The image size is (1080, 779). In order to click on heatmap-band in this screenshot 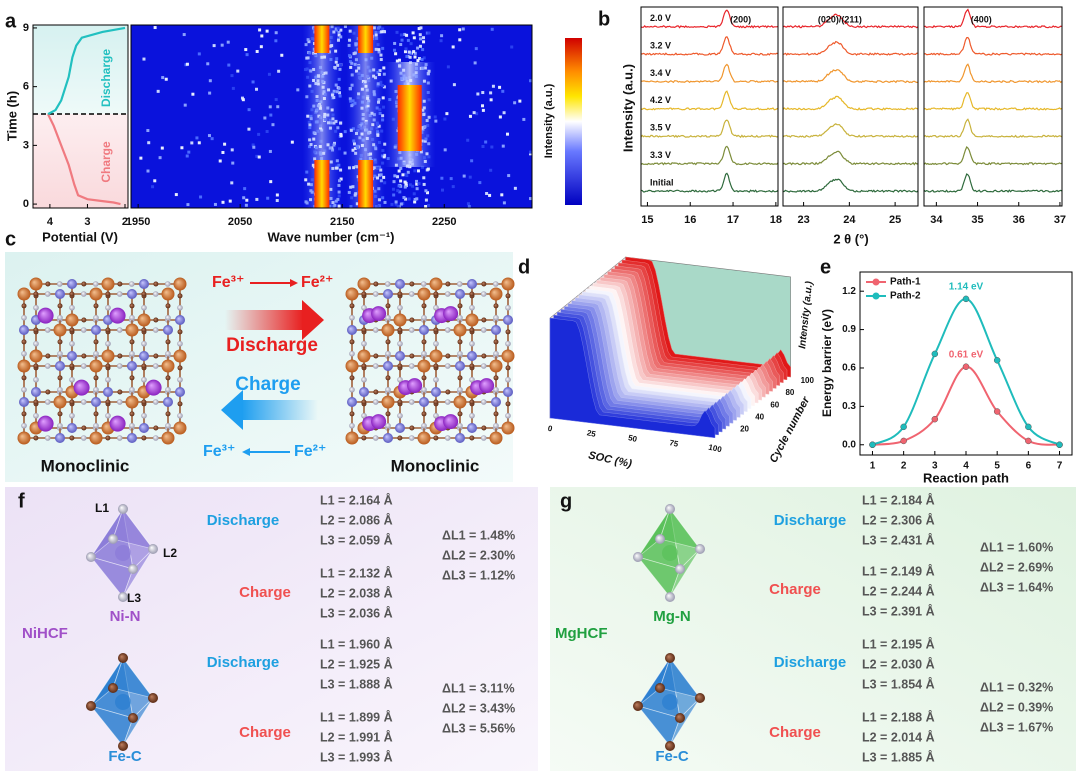, I will do `click(409, 118)`.